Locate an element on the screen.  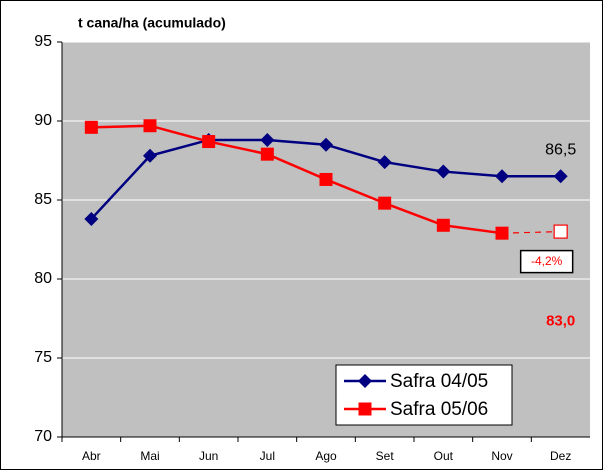
x-tick-label: Out is located at coordinates (444, 456).